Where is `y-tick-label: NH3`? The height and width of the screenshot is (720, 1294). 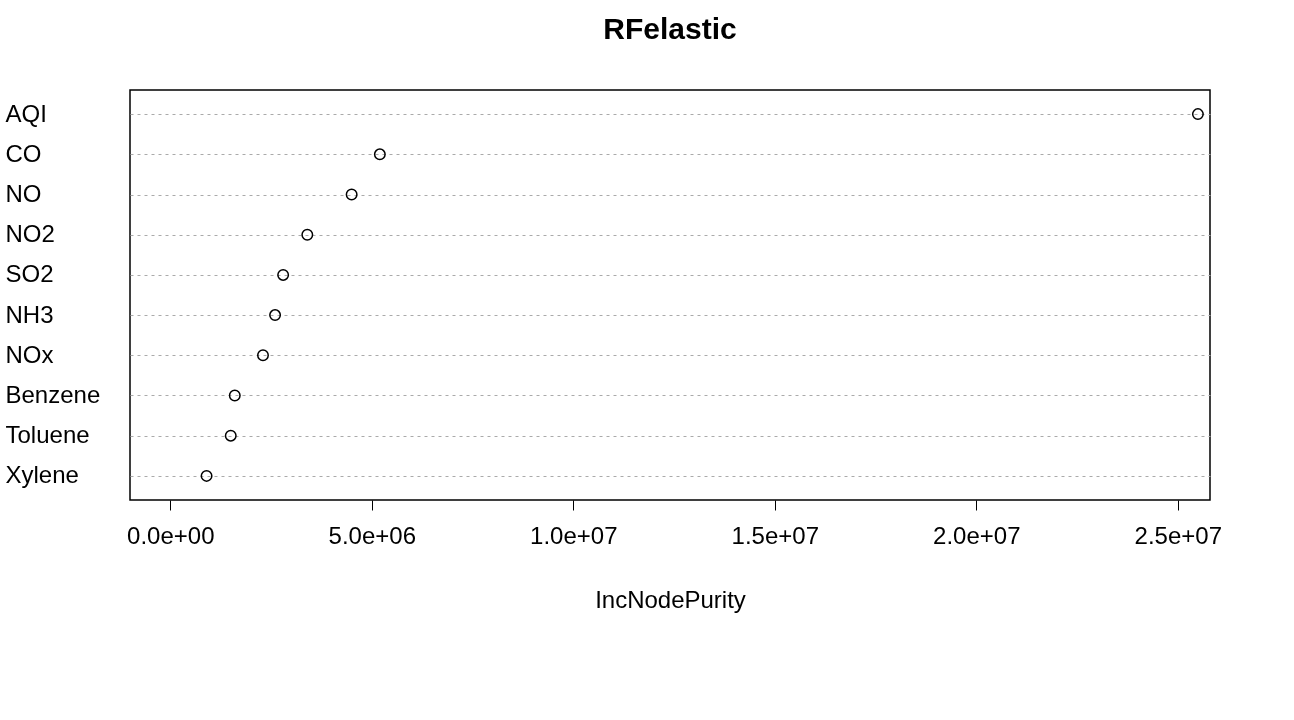
y-tick-label: NH3 is located at coordinates (29, 314).